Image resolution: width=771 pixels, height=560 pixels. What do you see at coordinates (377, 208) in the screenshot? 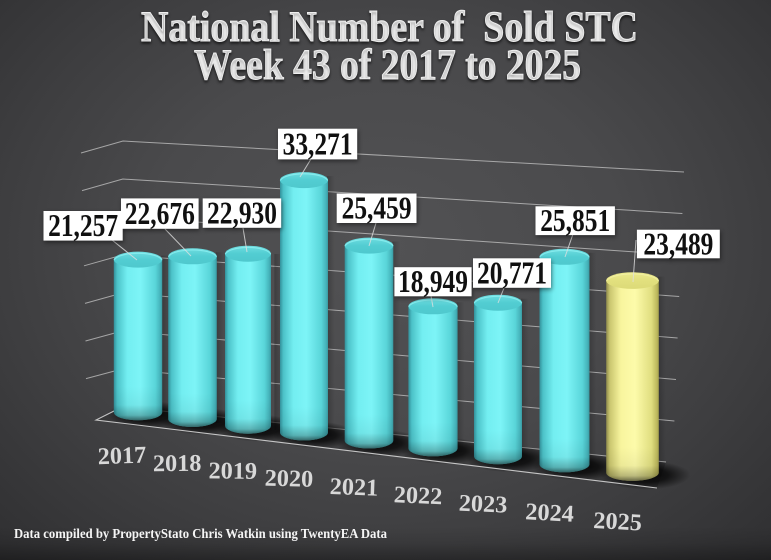
I see `svg-text: 25,459` at bounding box center [377, 208].